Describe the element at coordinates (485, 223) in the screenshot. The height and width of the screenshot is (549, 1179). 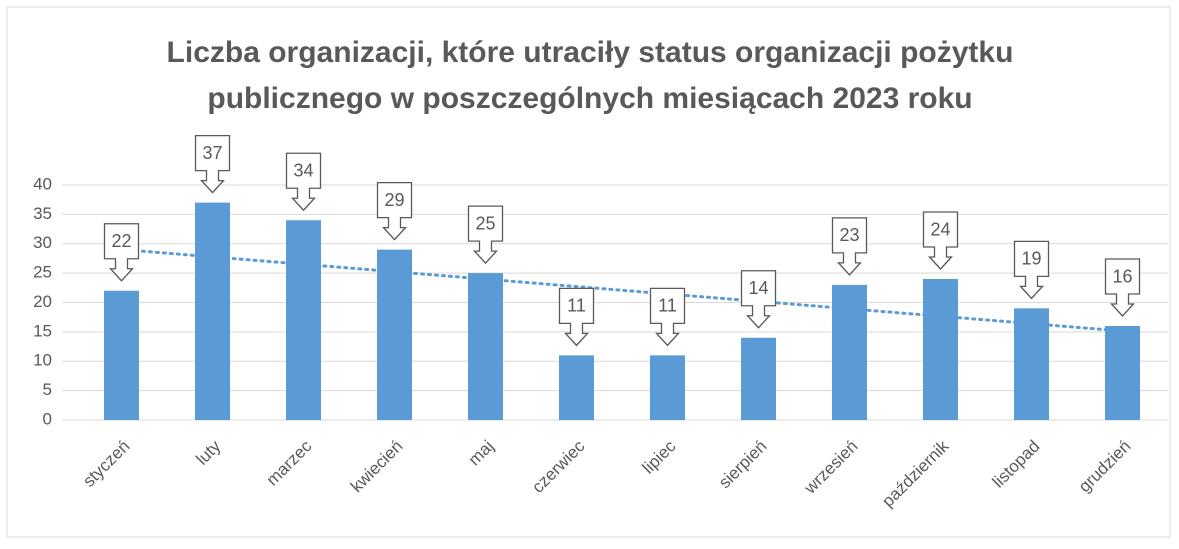
I see `data-label: 25` at that location.